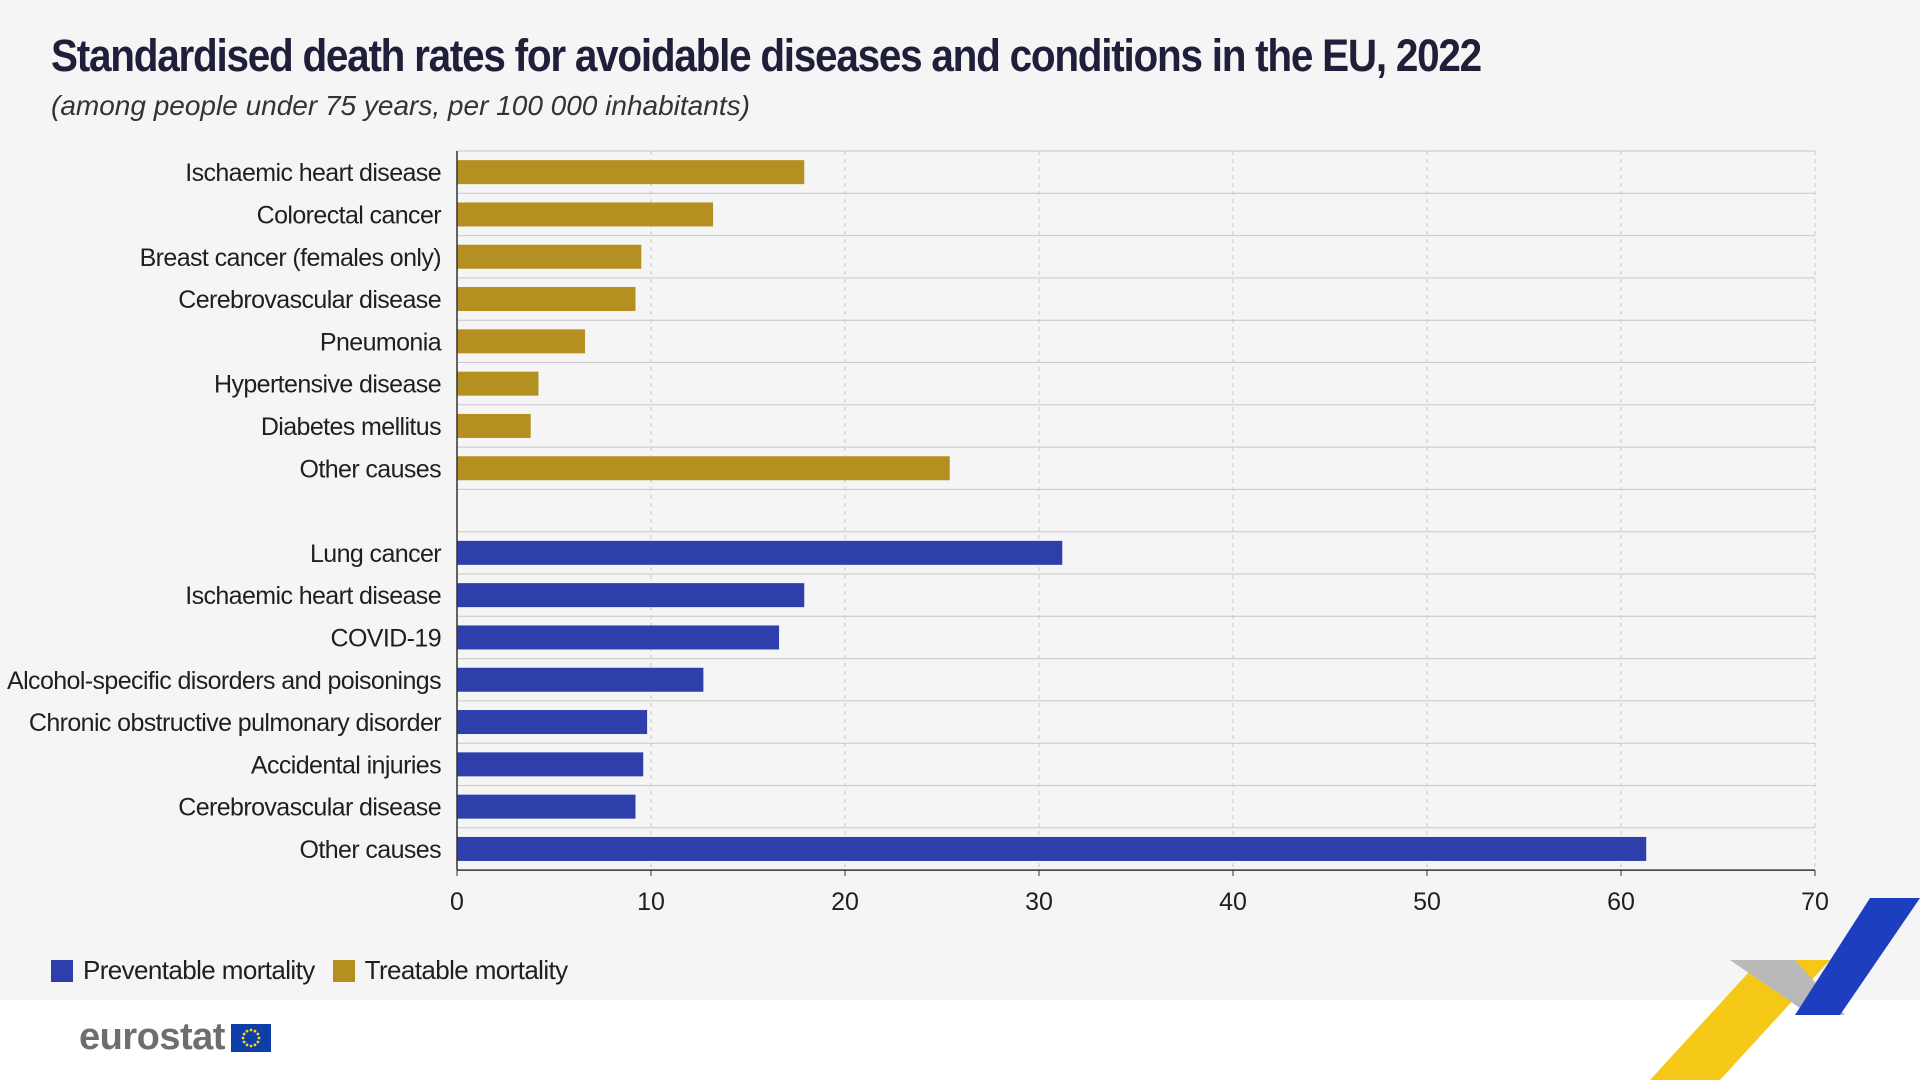  I want to click on category-label: Chronic obstructive pulmonary disorder, so click(235, 723).